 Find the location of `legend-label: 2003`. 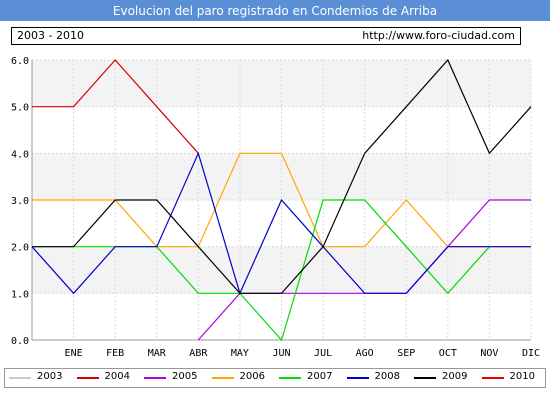

legend-label: 2003 is located at coordinates (50, 376).